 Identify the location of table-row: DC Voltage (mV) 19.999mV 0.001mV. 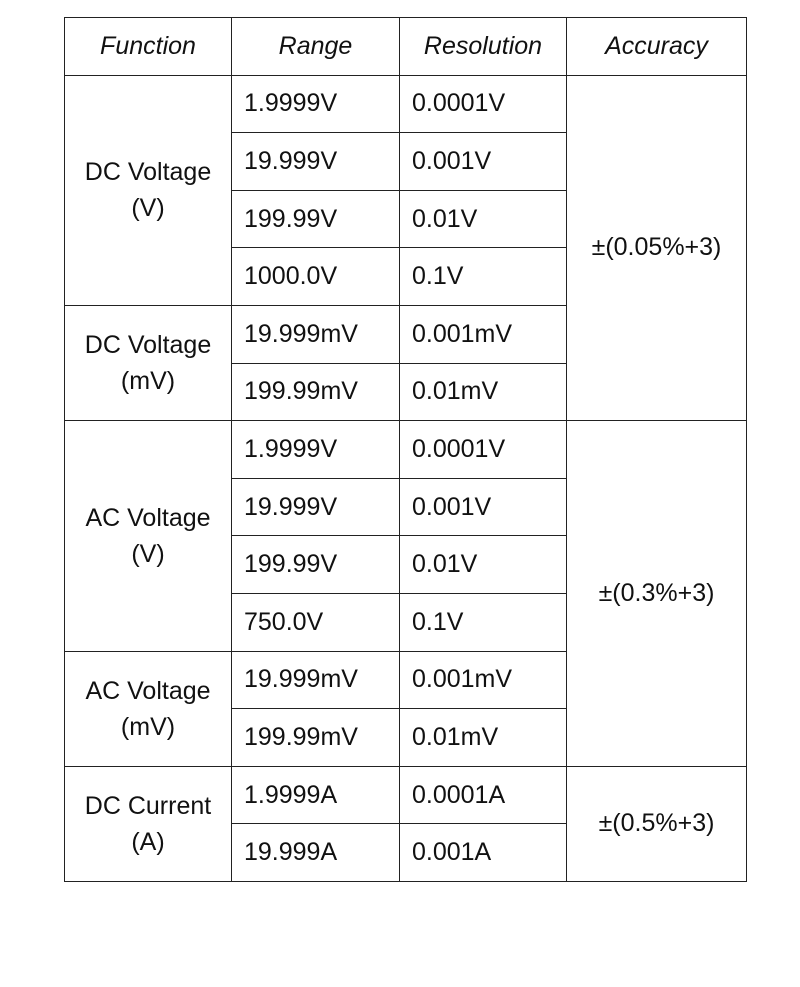
(405, 363).